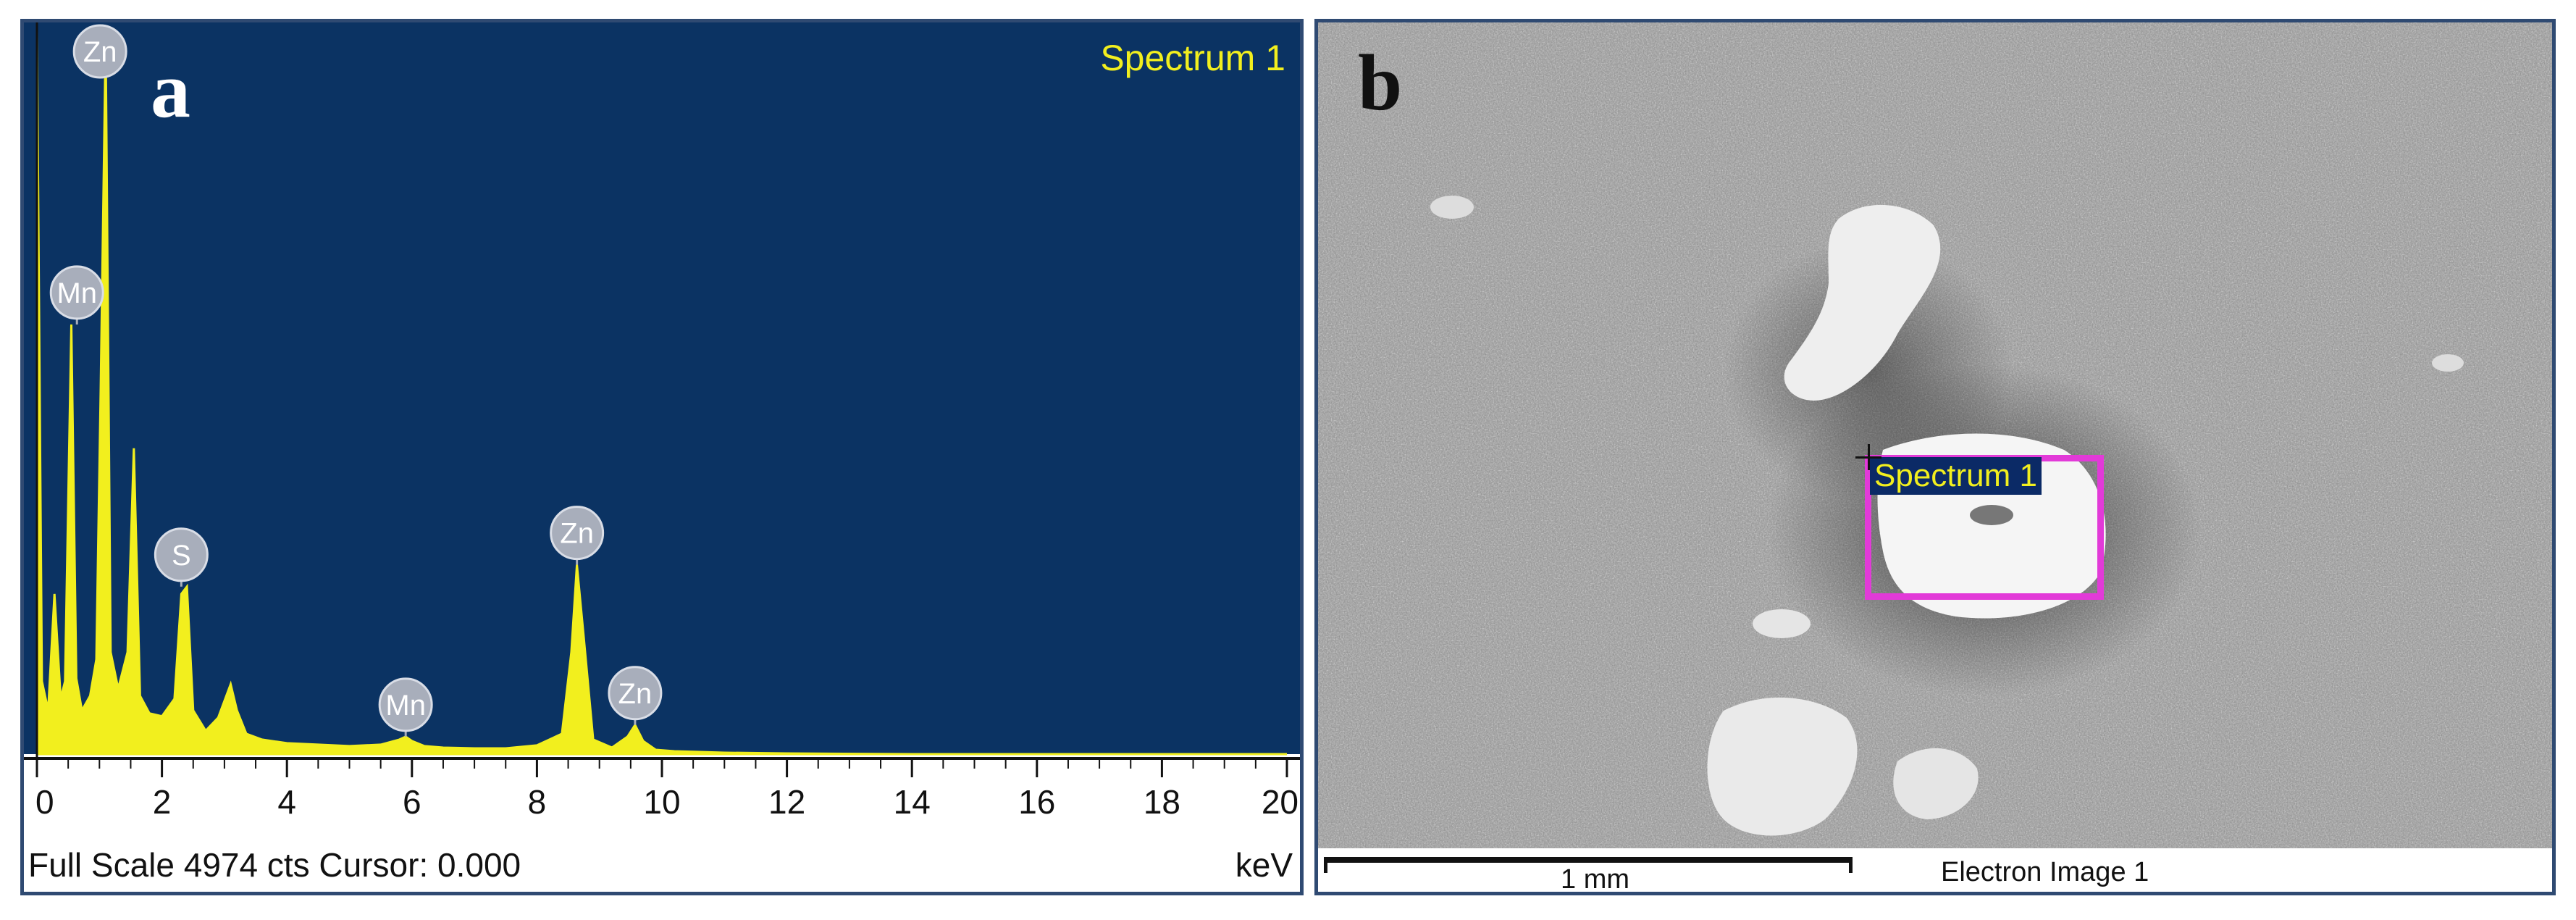 The image size is (2576, 920). I want to click on x-tick-label: 10, so click(661, 802).